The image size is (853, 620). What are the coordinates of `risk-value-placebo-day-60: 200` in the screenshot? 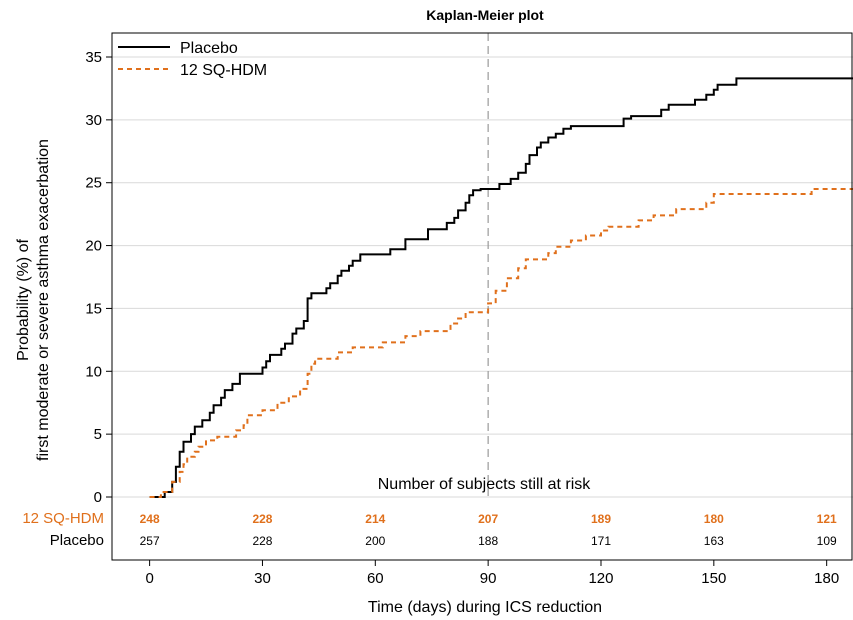 It's located at (375, 541).